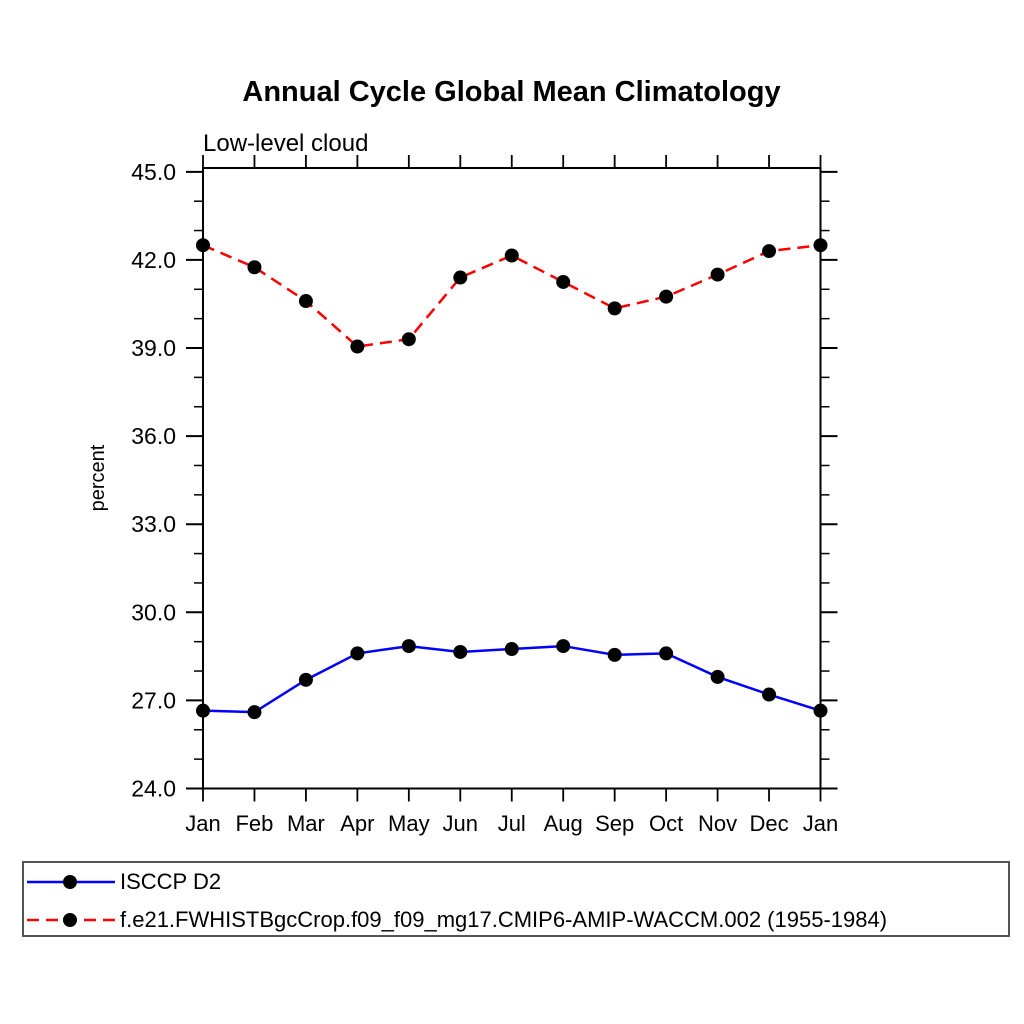 The width and height of the screenshot is (1024, 1024). I want to click on x-tick-label: Apr, so click(357, 823).